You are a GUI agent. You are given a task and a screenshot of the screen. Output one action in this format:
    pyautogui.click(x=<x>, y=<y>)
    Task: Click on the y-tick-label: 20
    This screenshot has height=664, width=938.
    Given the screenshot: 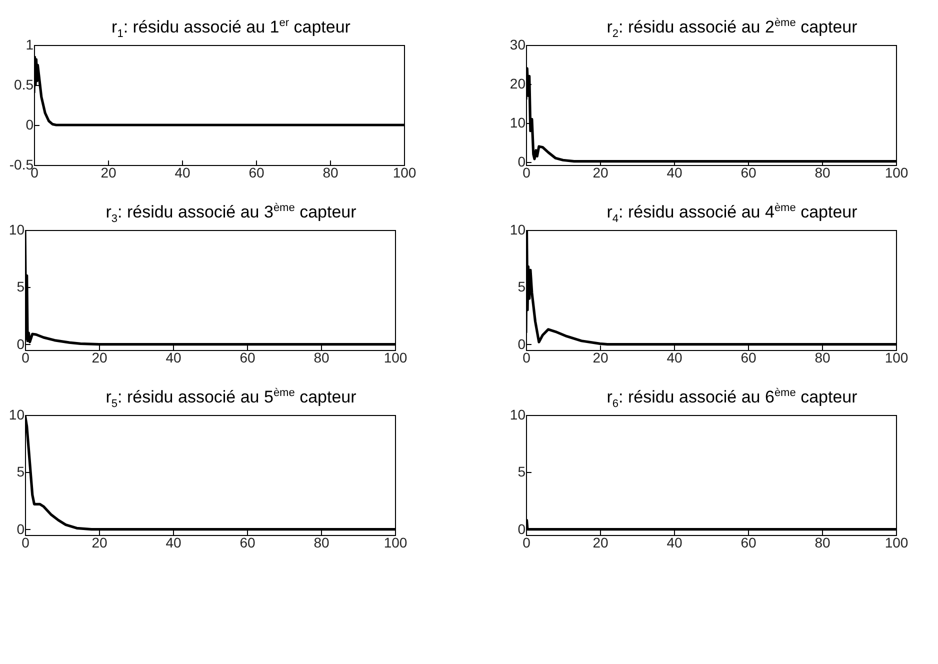 What is the action you would take?
    pyautogui.click(x=518, y=84)
    